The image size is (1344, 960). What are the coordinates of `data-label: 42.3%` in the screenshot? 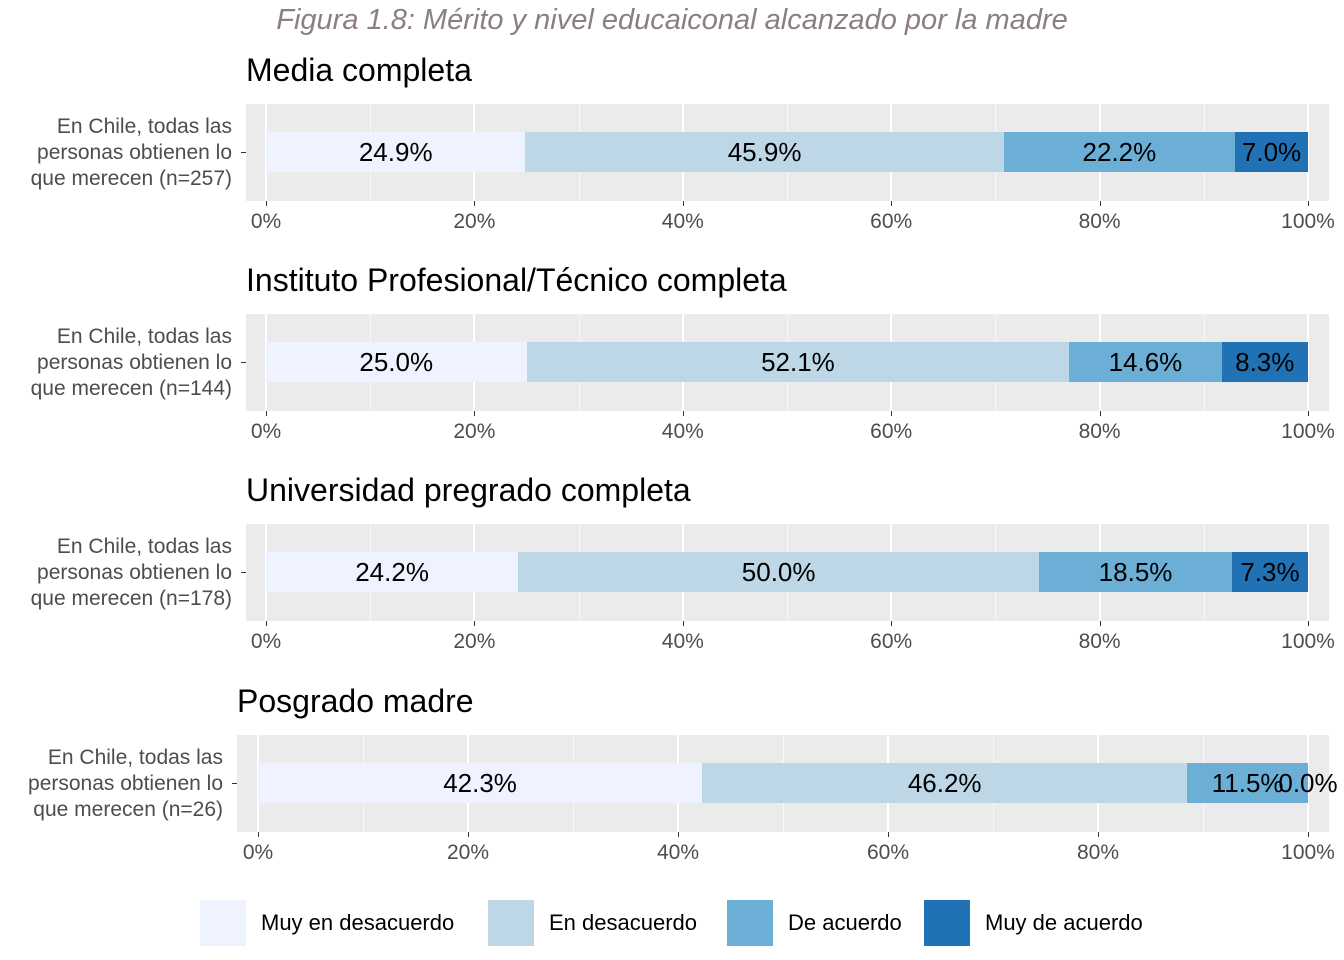 It's located at (480, 783).